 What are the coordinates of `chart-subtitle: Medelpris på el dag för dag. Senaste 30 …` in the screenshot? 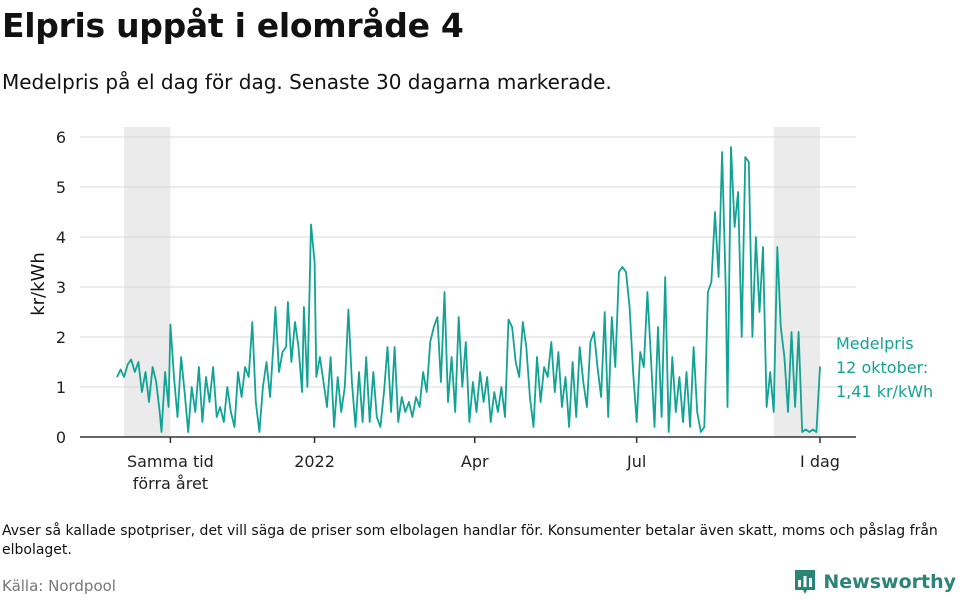 It's located at (307, 82).